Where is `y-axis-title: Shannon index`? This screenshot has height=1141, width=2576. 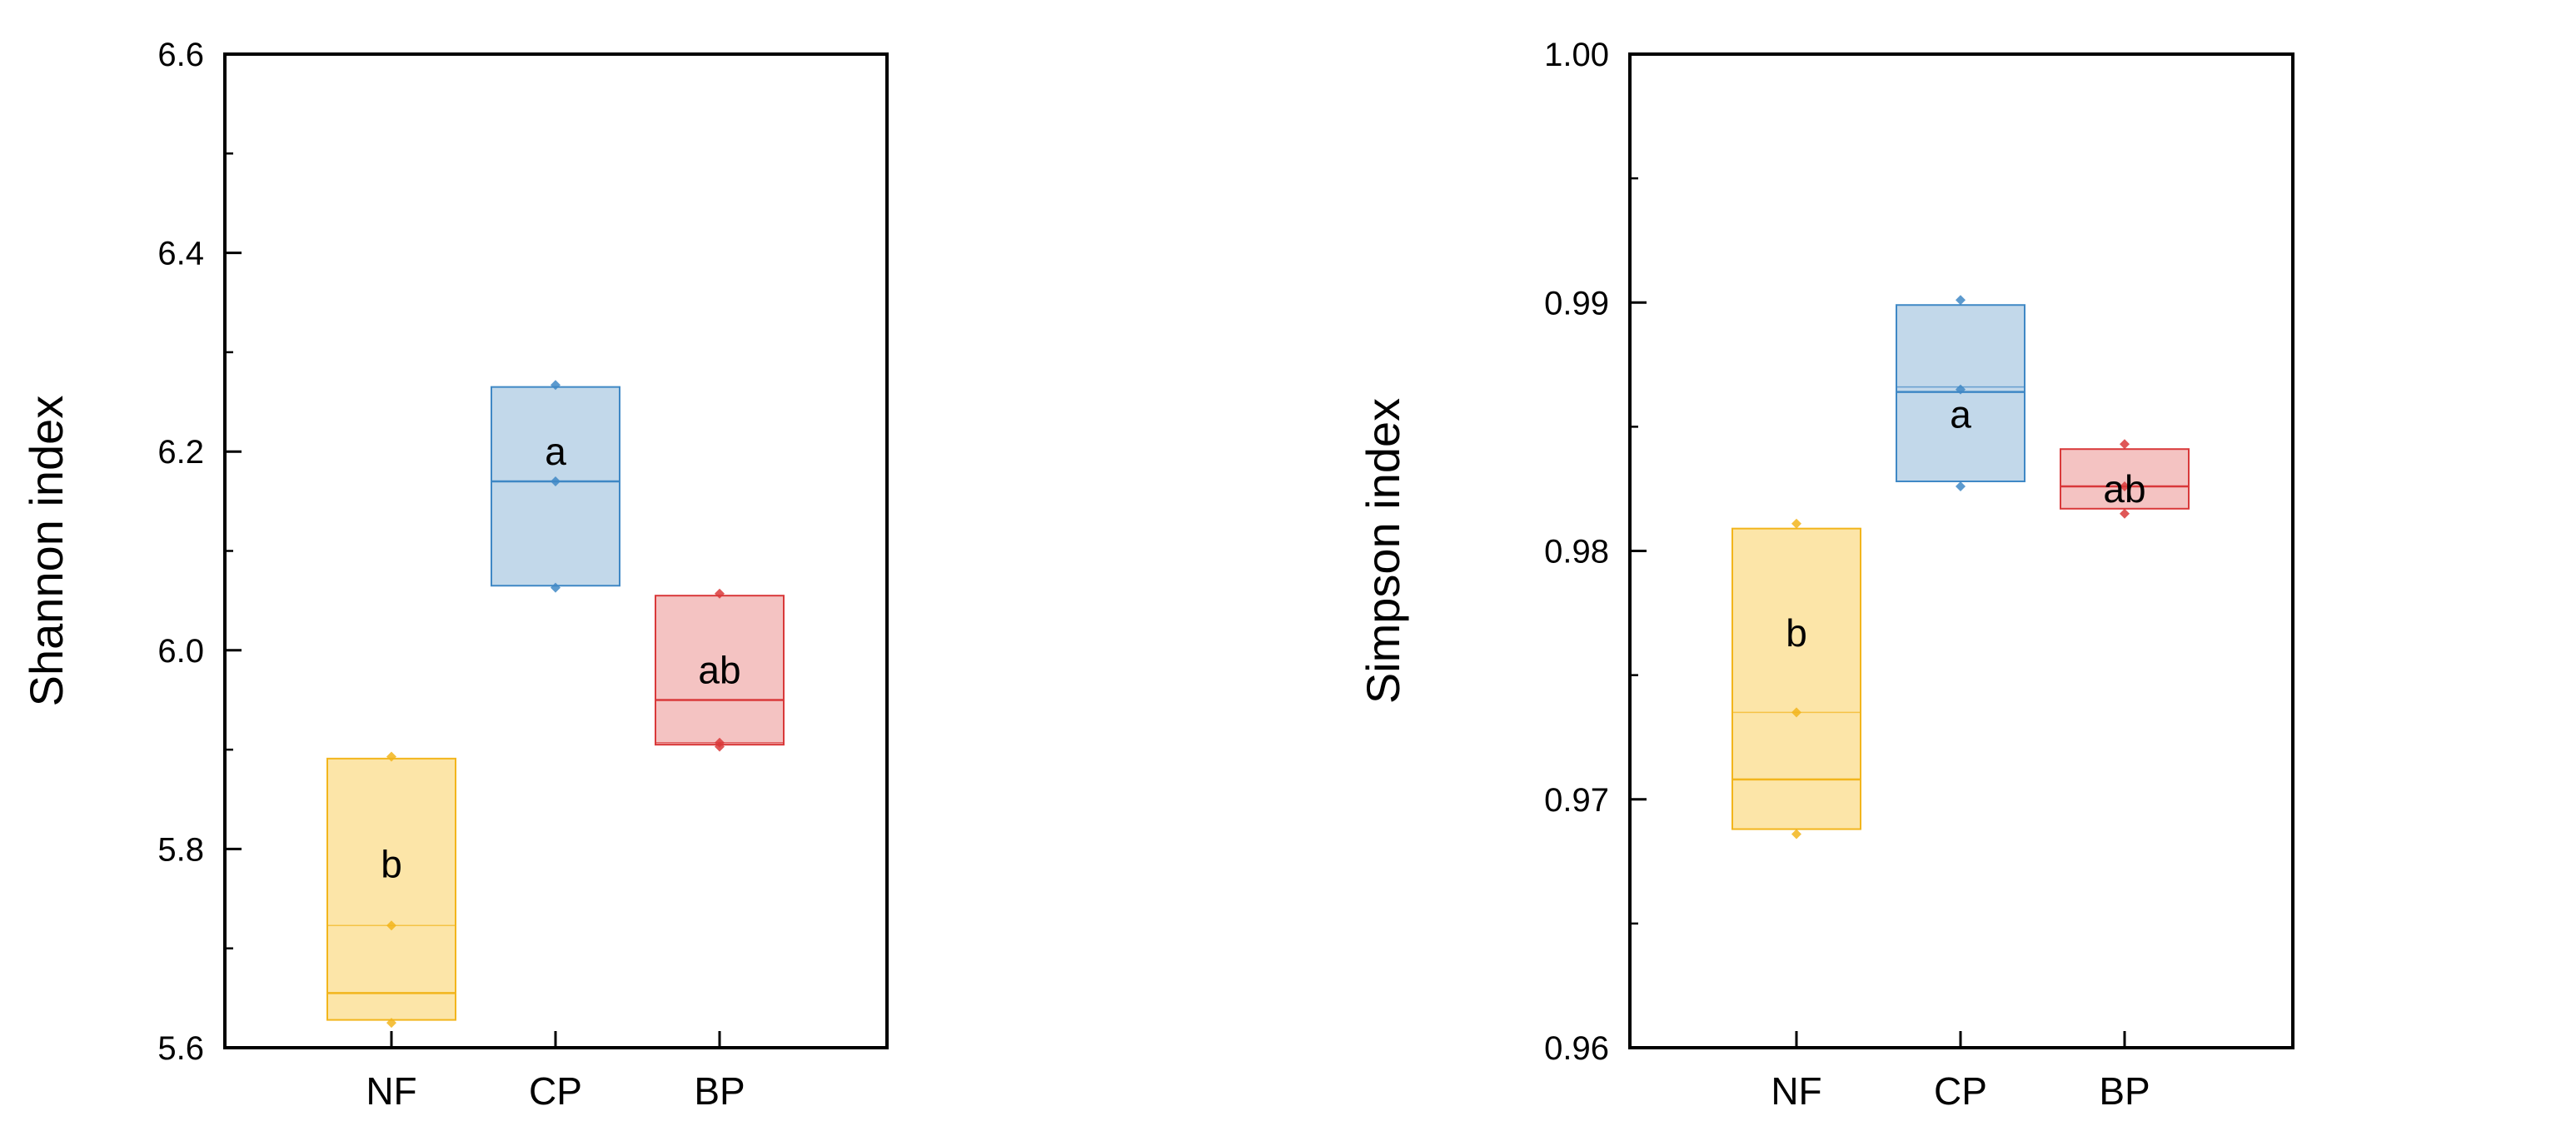 y-axis-title: Shannon index is located at coordinates (46, 551).